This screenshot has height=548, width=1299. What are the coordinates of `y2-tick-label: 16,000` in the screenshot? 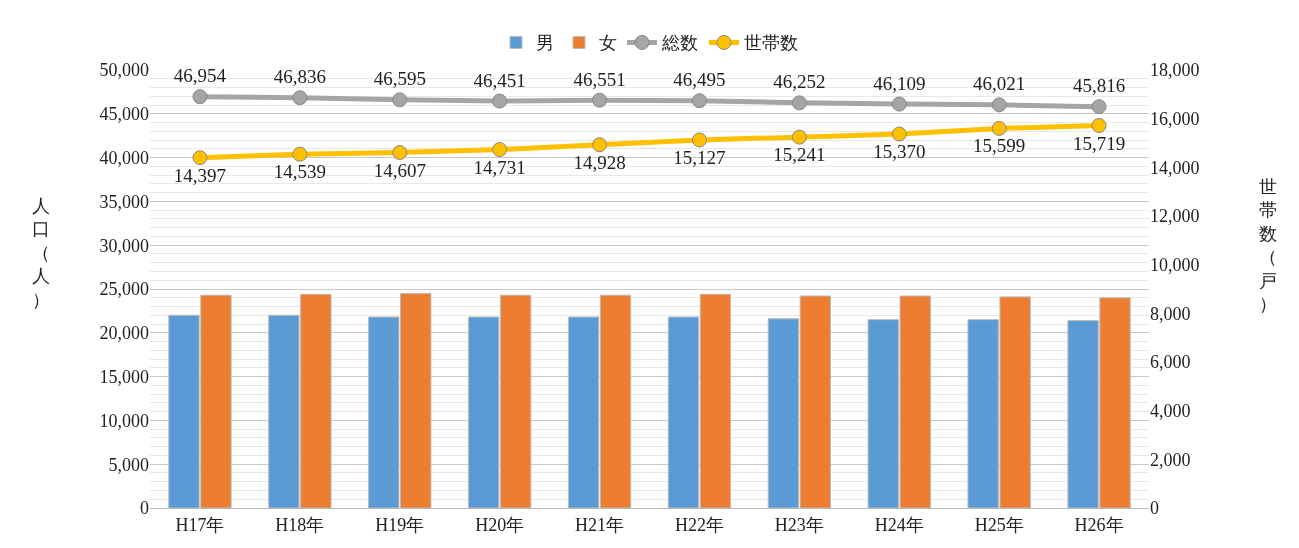 It's located at (1175, 118).